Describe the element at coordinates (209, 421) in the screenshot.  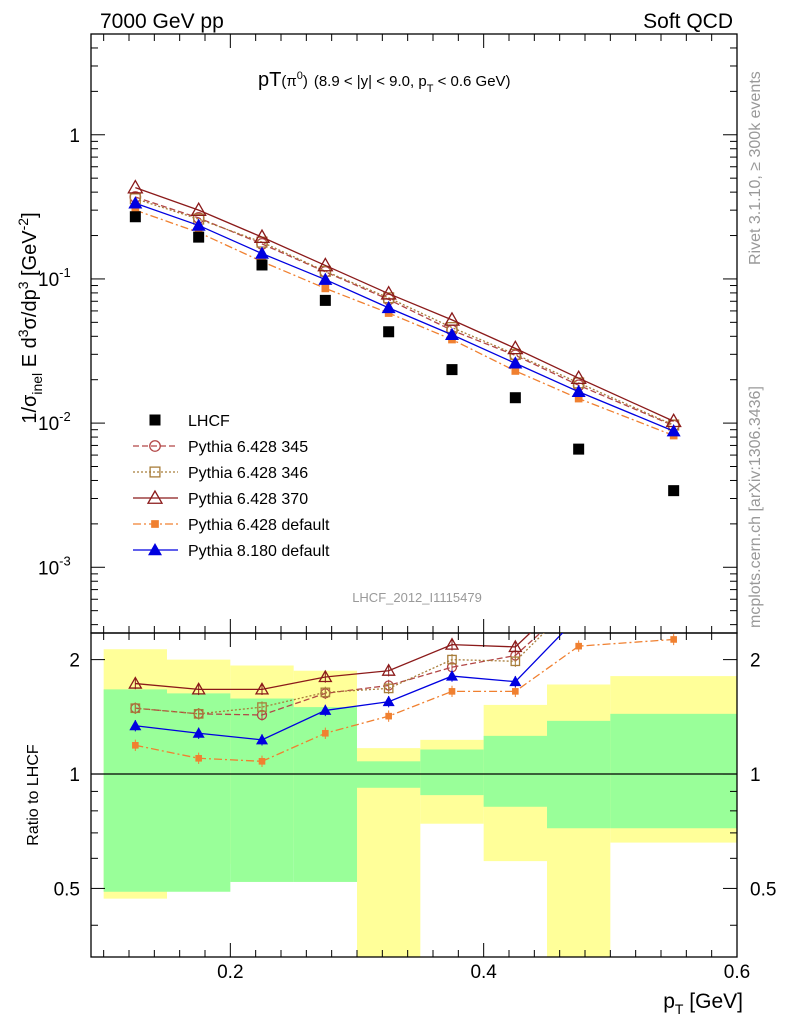
I see `legend-label-data: LHCF` at that location.